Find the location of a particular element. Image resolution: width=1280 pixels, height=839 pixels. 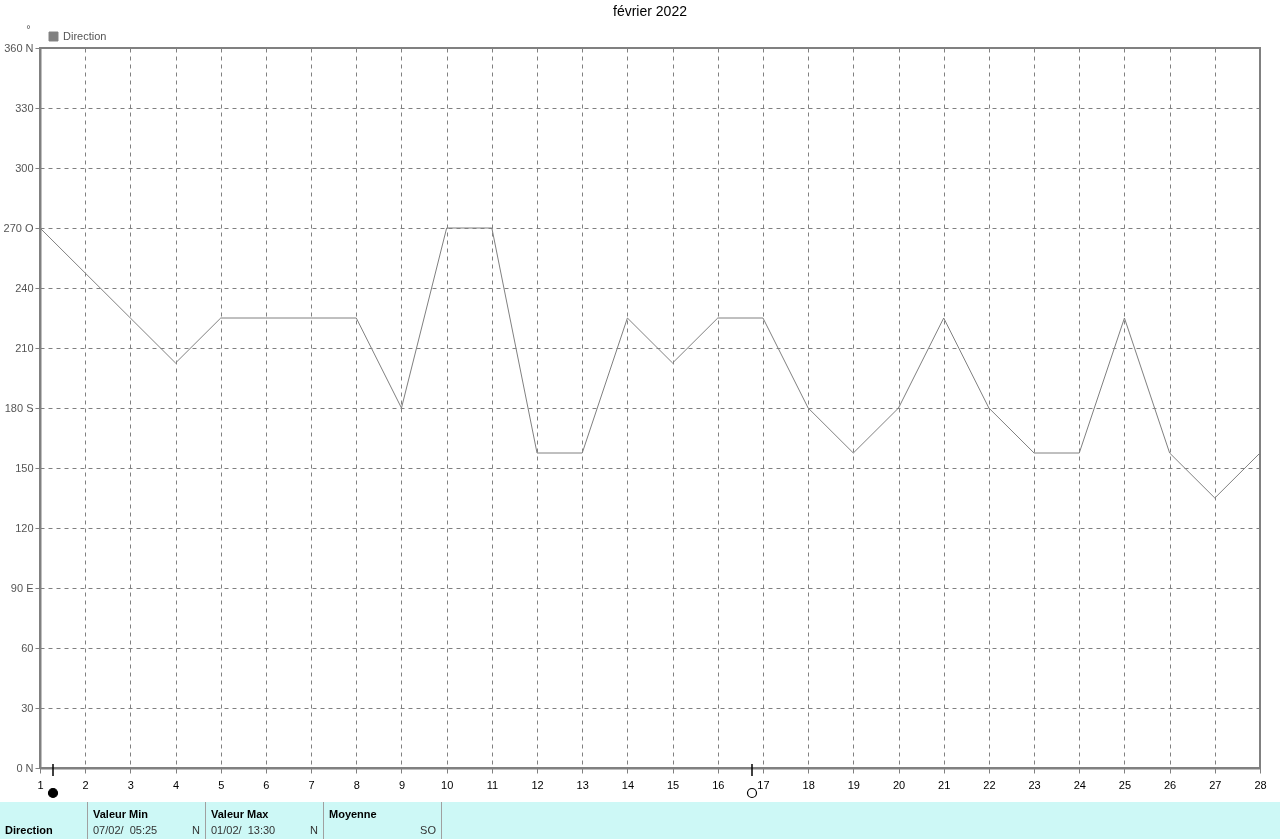

text: Valeur Min is located at coordinates (121, 814).